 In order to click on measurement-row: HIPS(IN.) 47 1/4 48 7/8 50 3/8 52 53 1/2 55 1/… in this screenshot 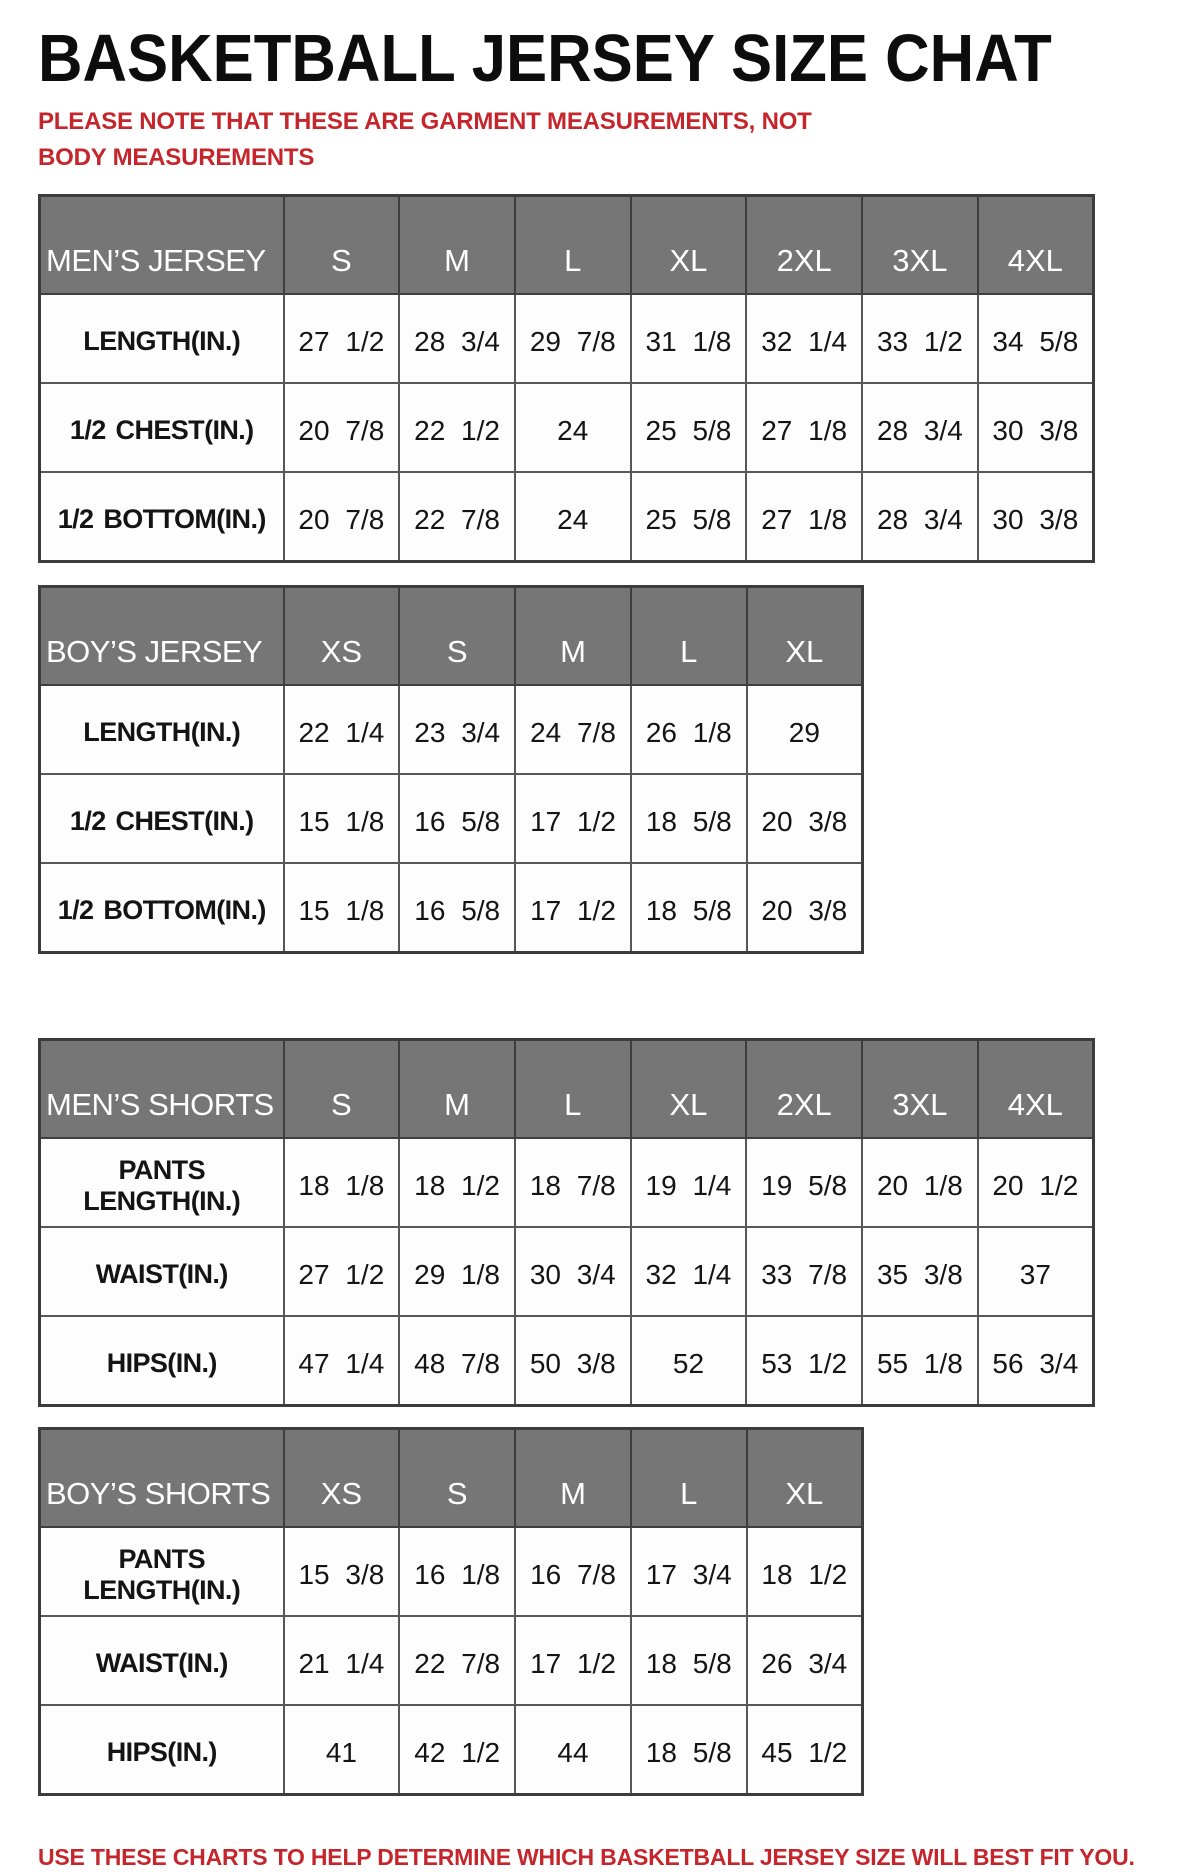, I will do `click(566, 1361)`.